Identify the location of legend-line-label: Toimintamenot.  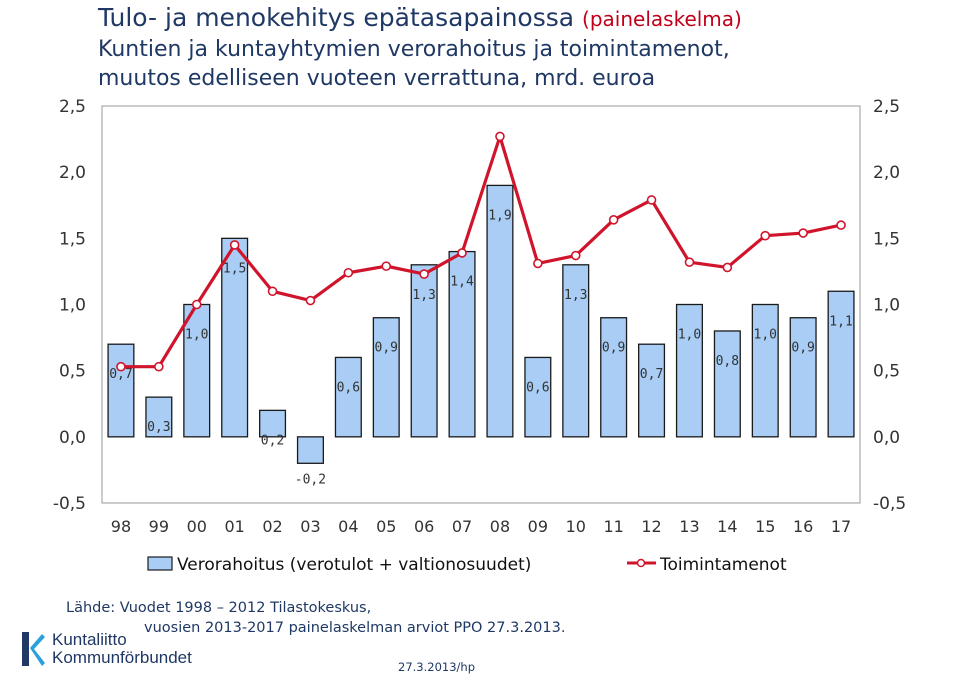
(723, 565).